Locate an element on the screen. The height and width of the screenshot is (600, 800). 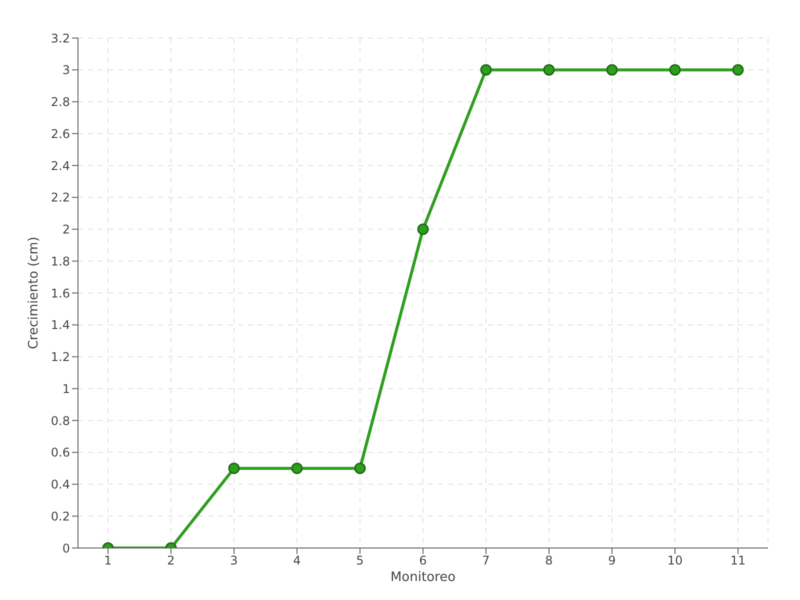
y-tick-label: 0.8 is located at coordinates (60, 421).